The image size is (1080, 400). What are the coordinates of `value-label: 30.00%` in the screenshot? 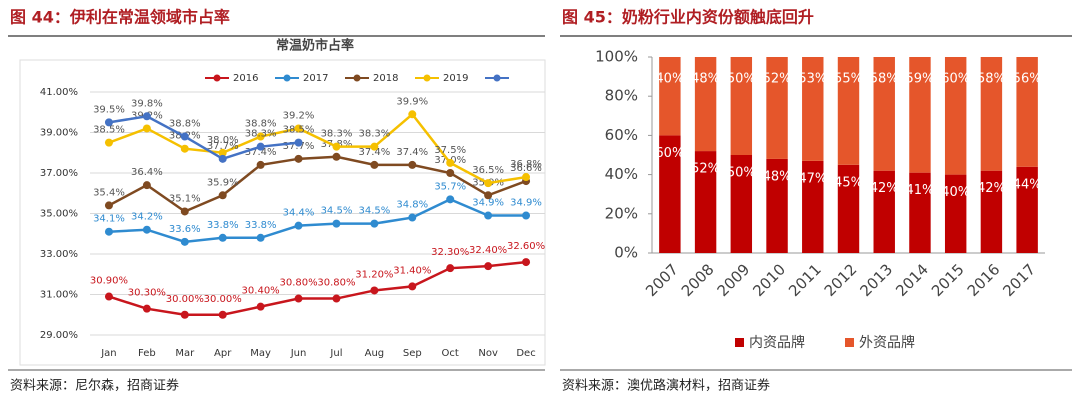 It's located at (185, 299).